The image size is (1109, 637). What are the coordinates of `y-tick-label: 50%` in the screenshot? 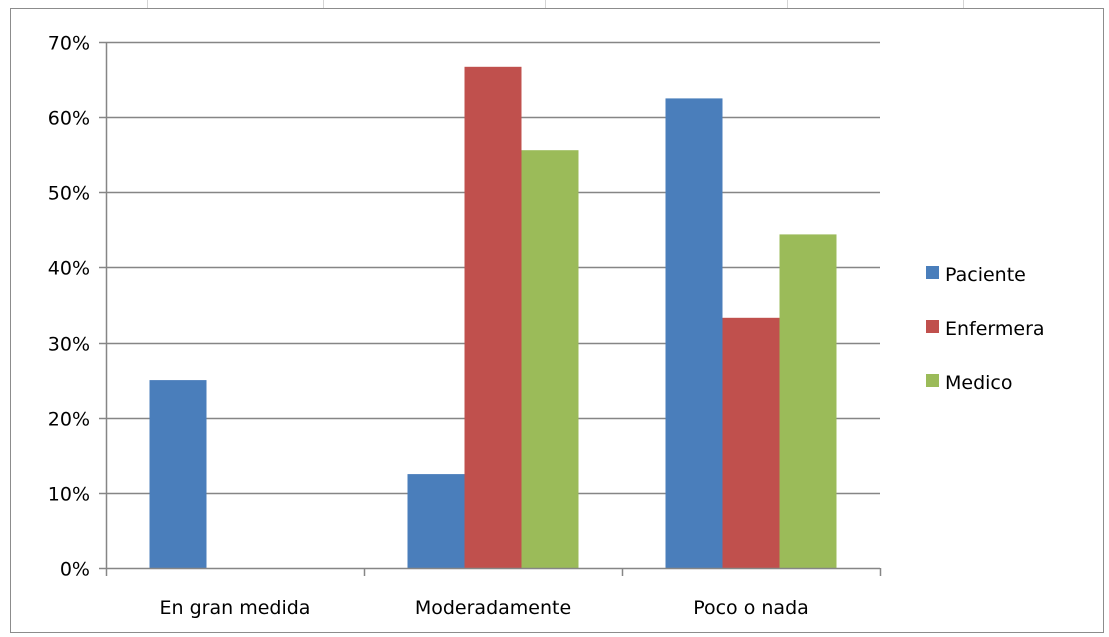 It's located at (69, 194).